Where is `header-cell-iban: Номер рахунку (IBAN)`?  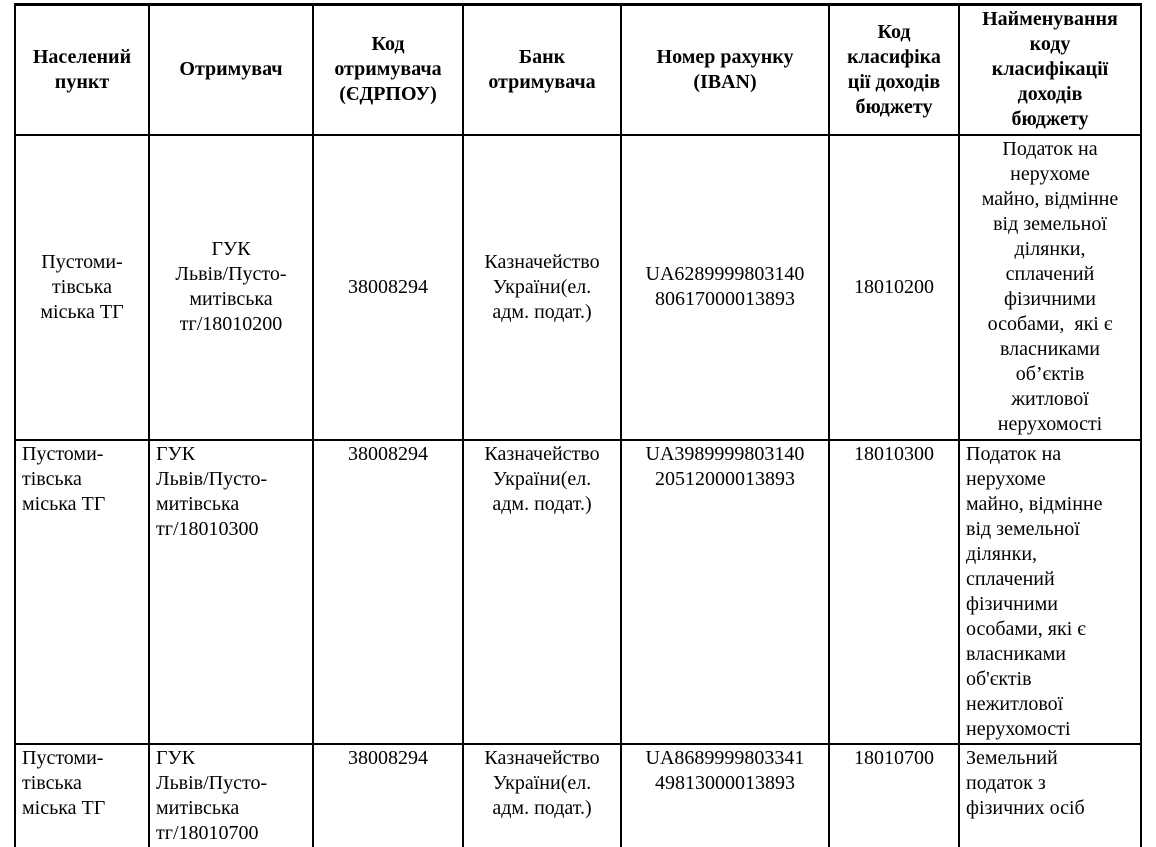 header-cell-iban: Номер рахунку (IBAN) is located at coordinates (725, 69).